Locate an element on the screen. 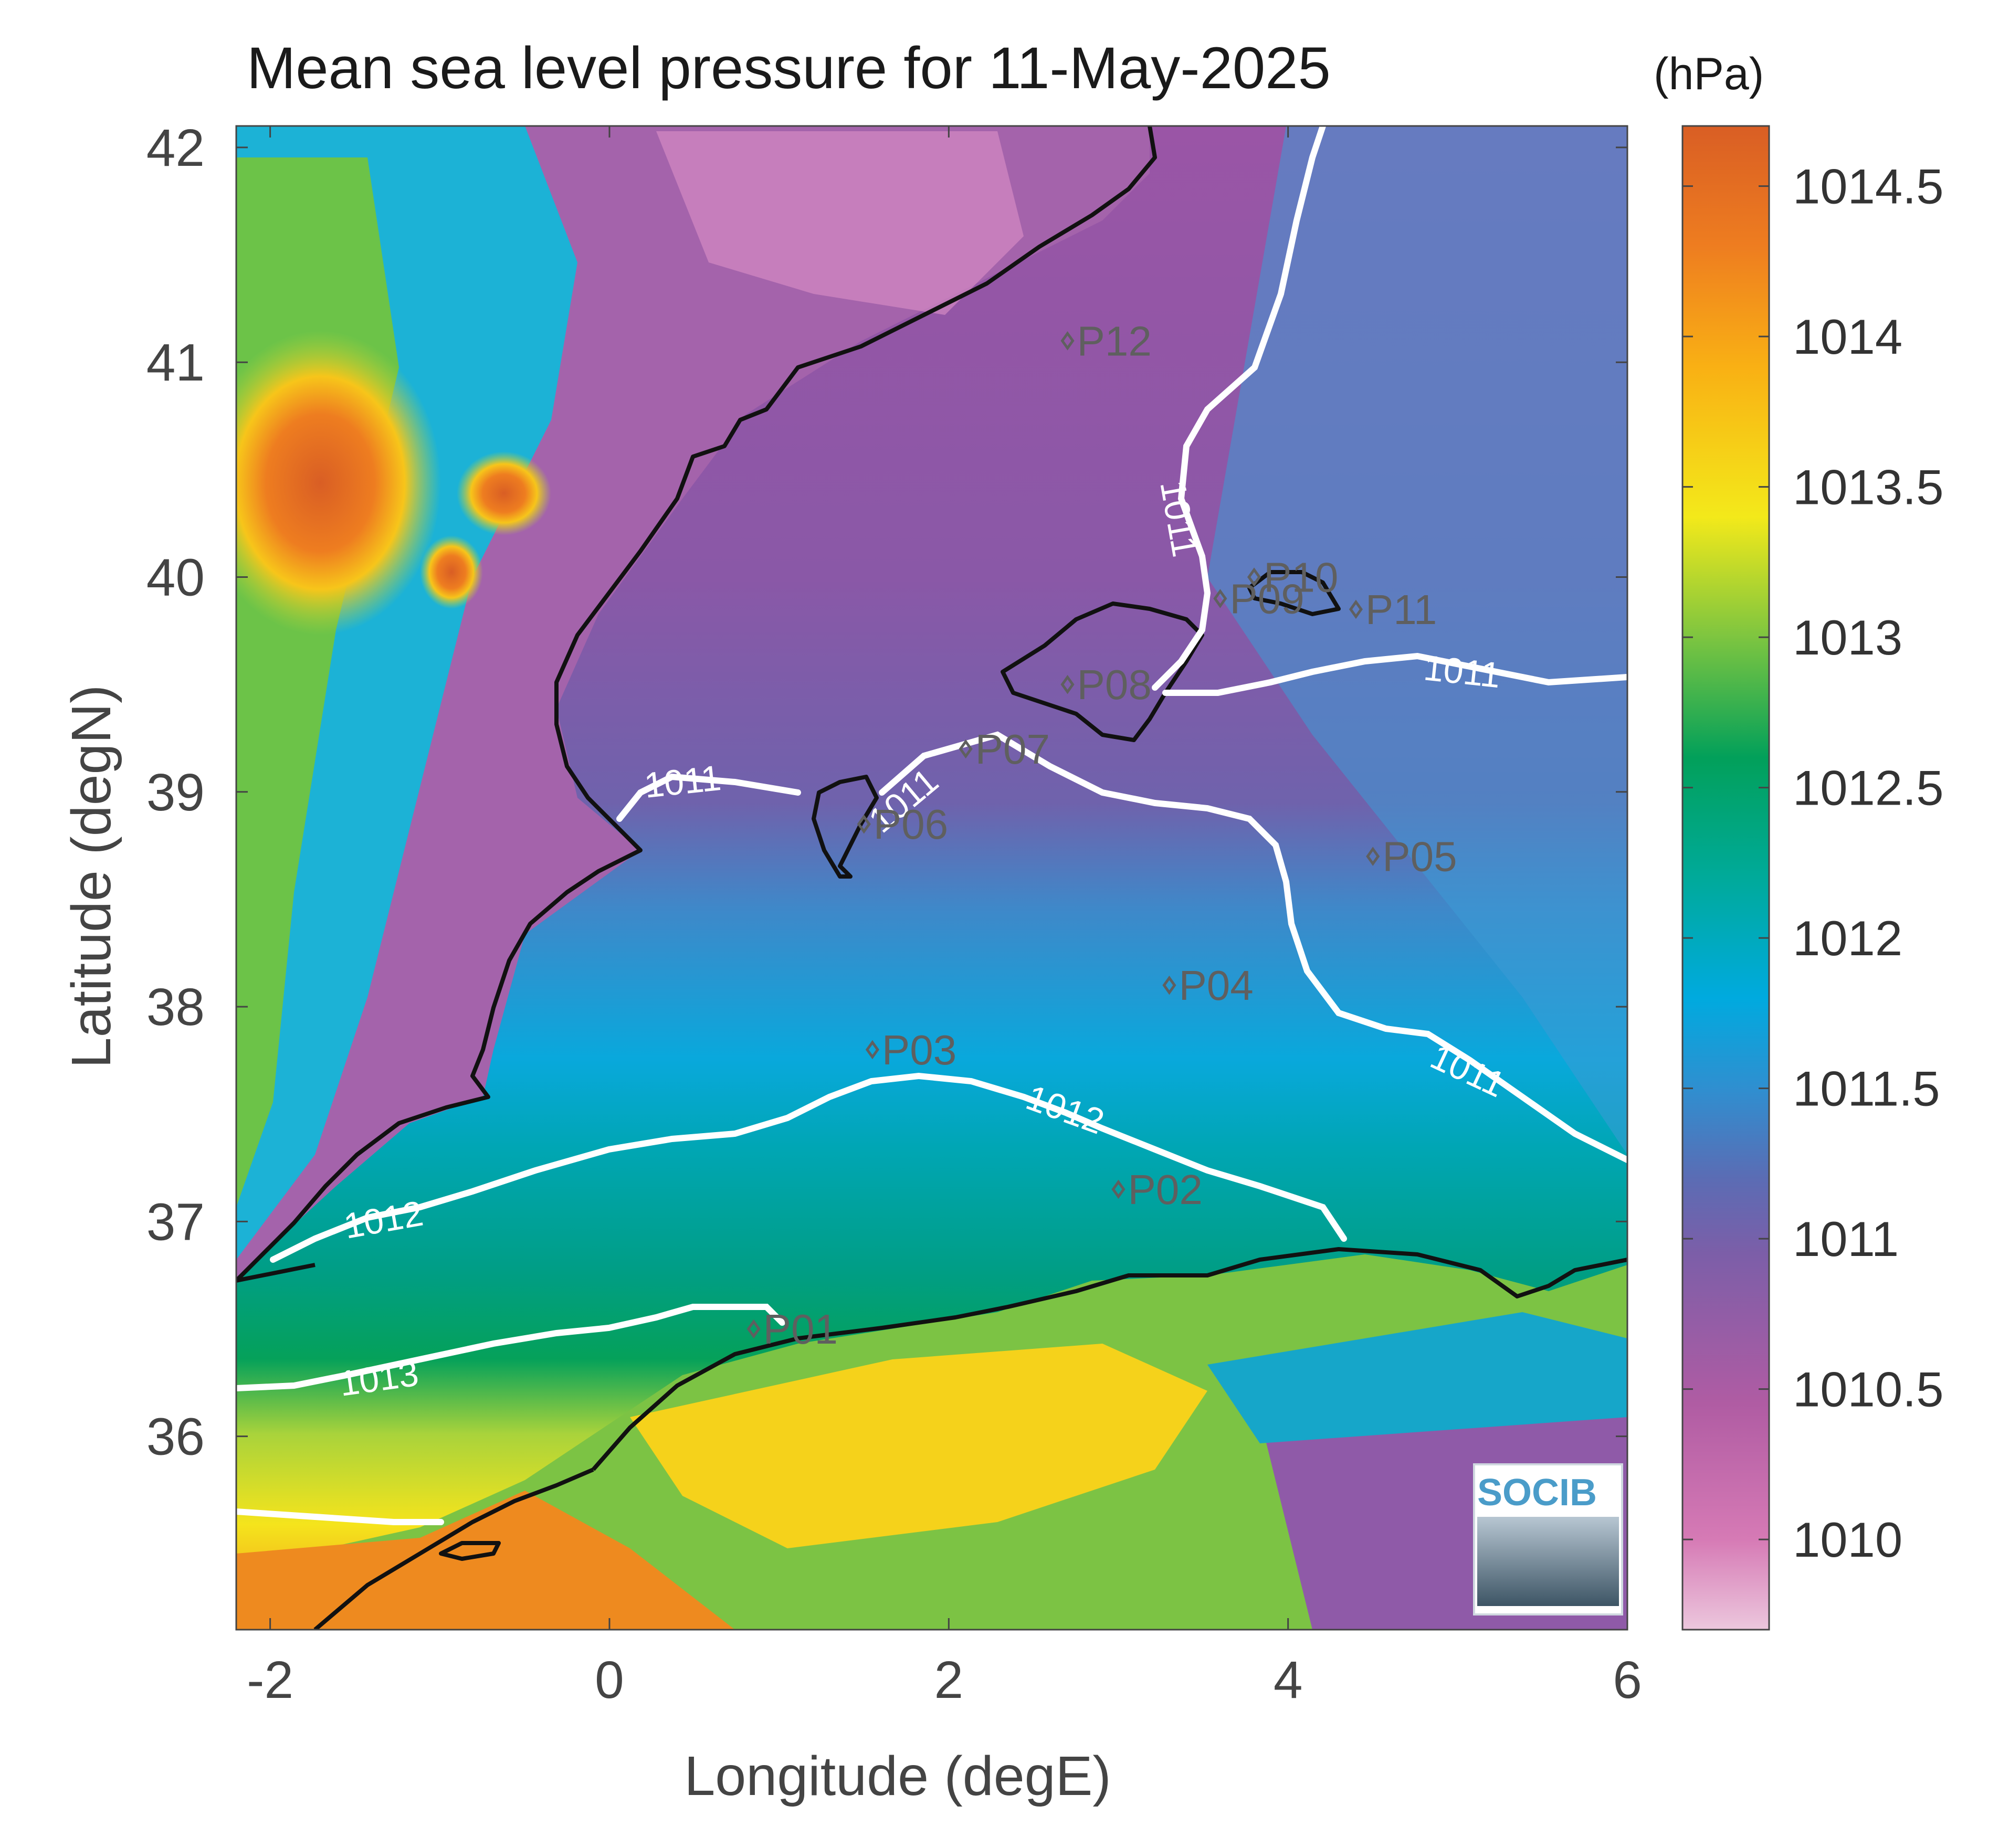 Image resolution: width=2009 pixels, height=1848 pixels. y-tick-label: 37 is located at coordinates (176, 1221).